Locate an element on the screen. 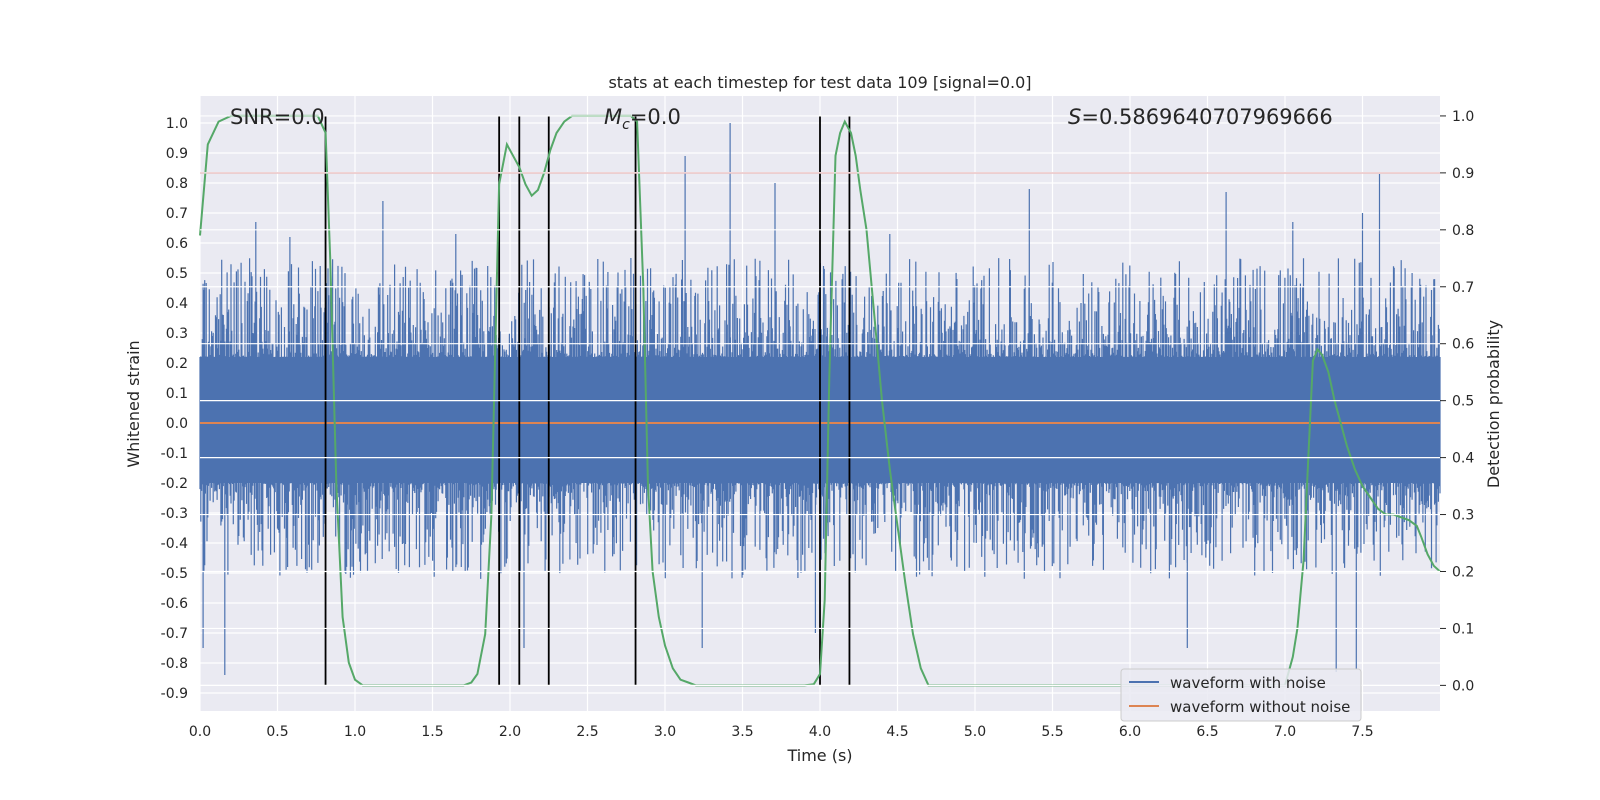 The width and height of the screenshot is (1600, 800). y-right-tick-label: 0.8 is located at coordinates (1463, 231).